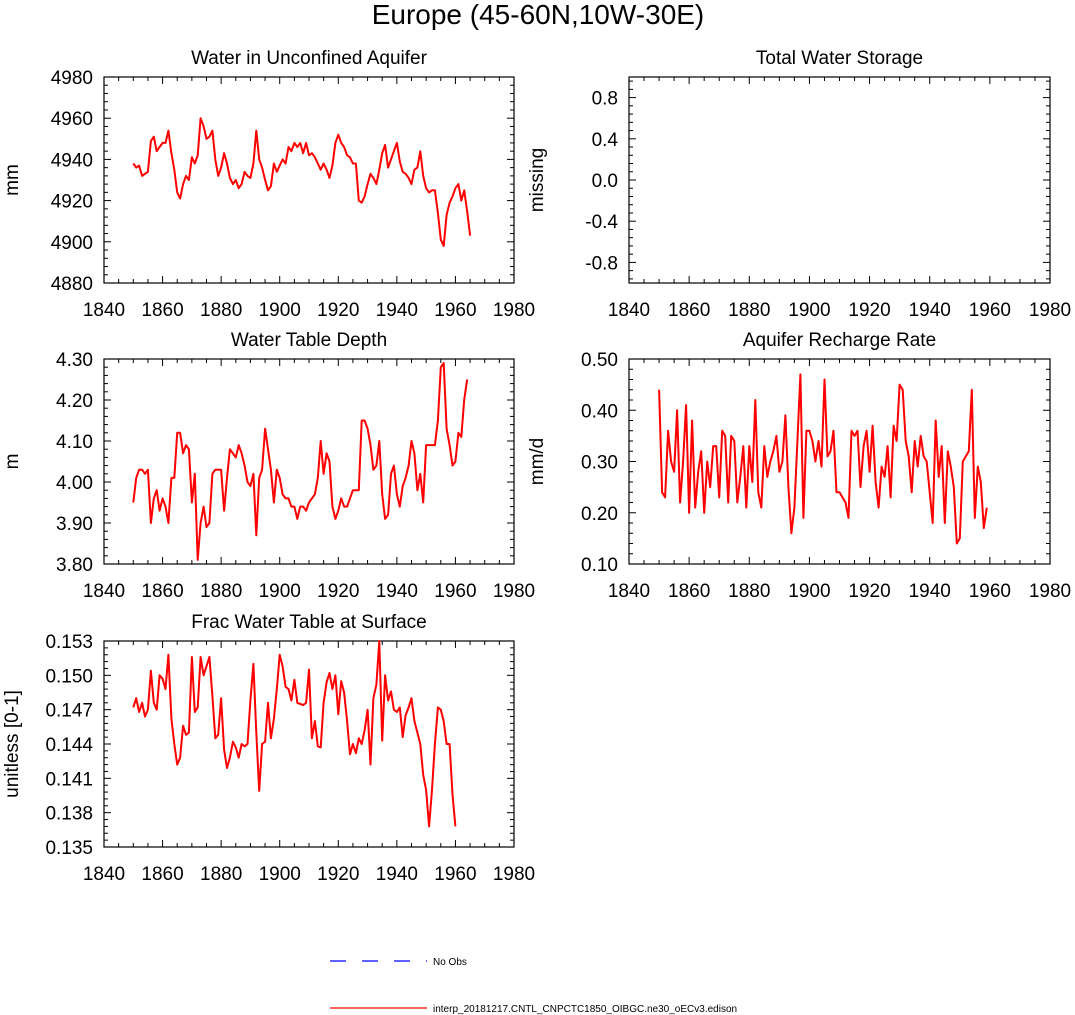  Describe the element at coordinates (930, 310) in the screenshot. I see `panel-2-xtick-label: 1940` at that location.